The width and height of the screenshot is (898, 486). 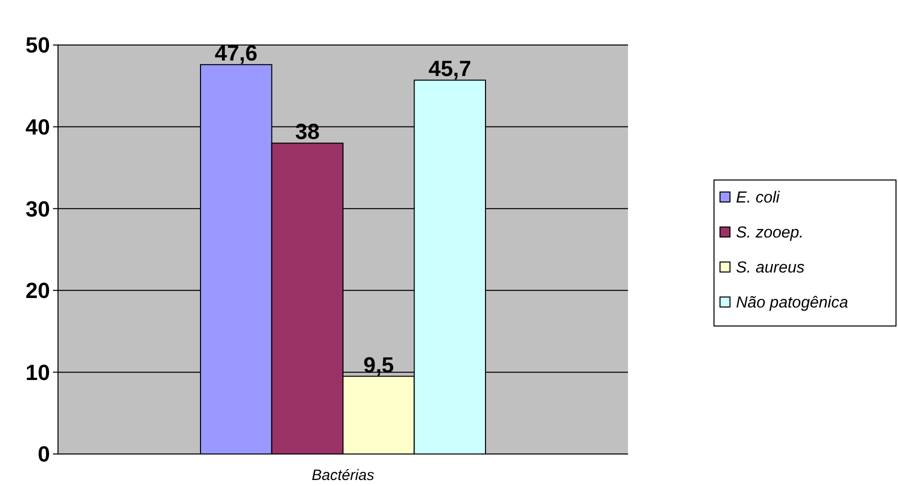 What do you see at coordinates (770, 233) in the screenshot?
I see `legend-label: S. zooep.` at bounding box center [770, 233].